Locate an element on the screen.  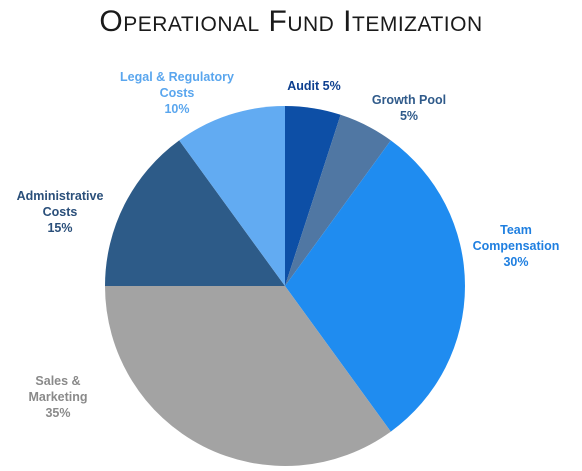
chart-title: Operational Fund Itemization is located at coordinates (291, 21).